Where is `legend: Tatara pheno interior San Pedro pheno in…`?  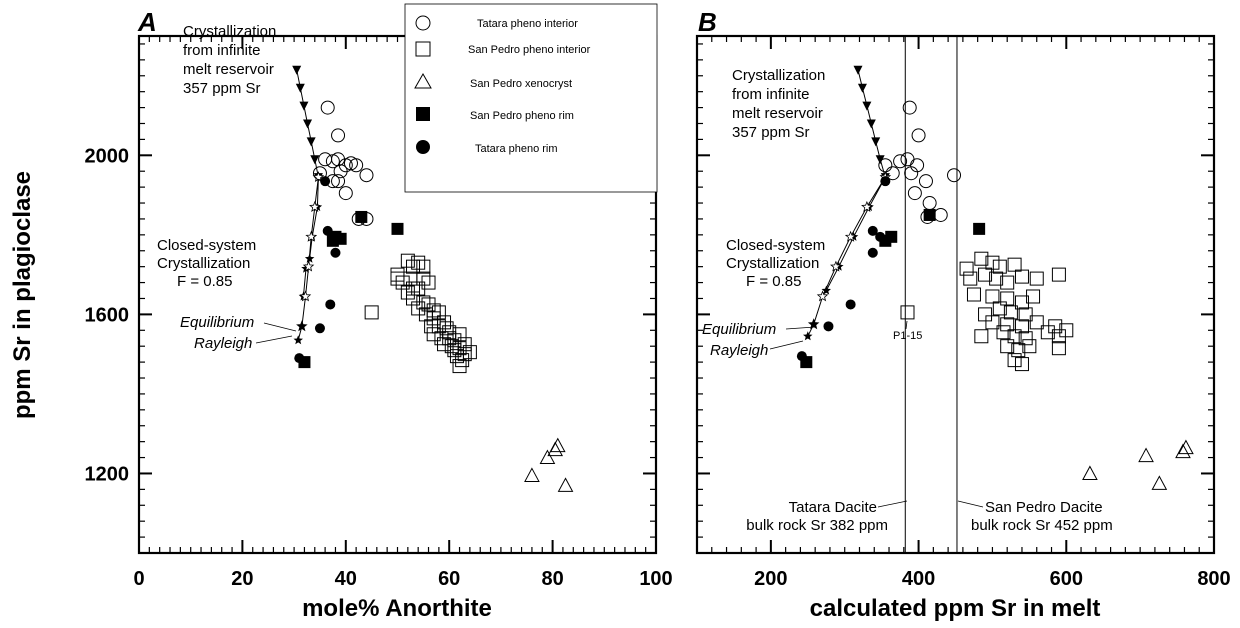 legend: Tatara pheno interior San Pedro pheno in… is located at coordinates (531, 98).